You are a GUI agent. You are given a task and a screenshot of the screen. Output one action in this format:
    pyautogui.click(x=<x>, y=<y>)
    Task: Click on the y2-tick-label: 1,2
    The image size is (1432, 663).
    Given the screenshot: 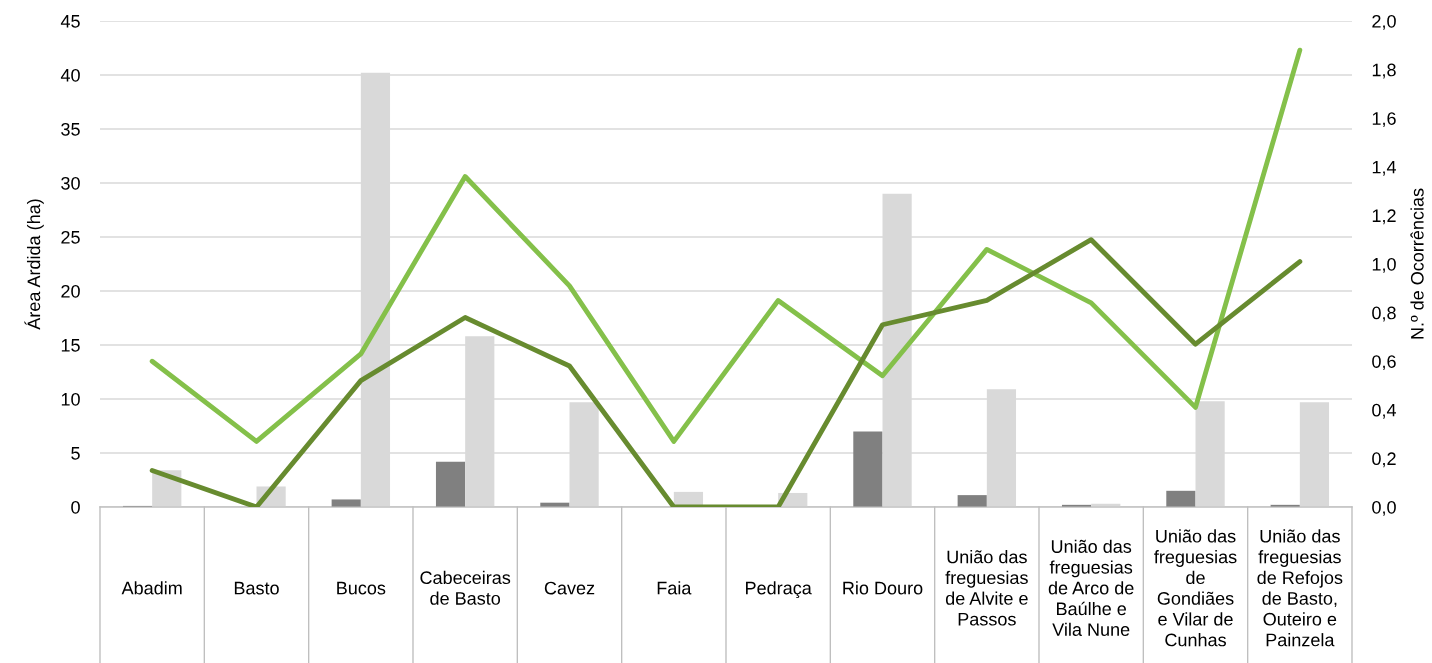 What is the action you would take?
    pyautogui.click(x=1384, y=217)
    